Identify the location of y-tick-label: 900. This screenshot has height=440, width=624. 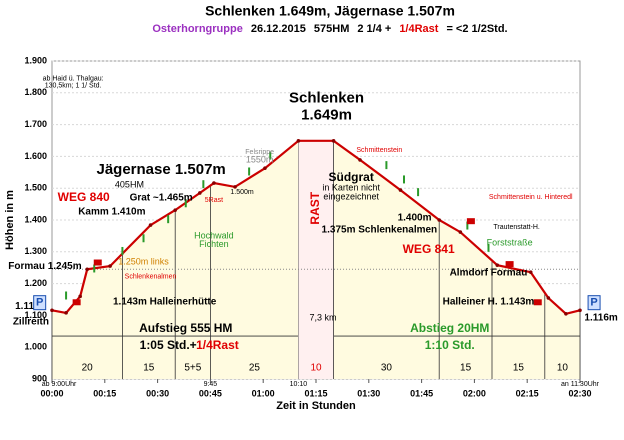
(39, 378).